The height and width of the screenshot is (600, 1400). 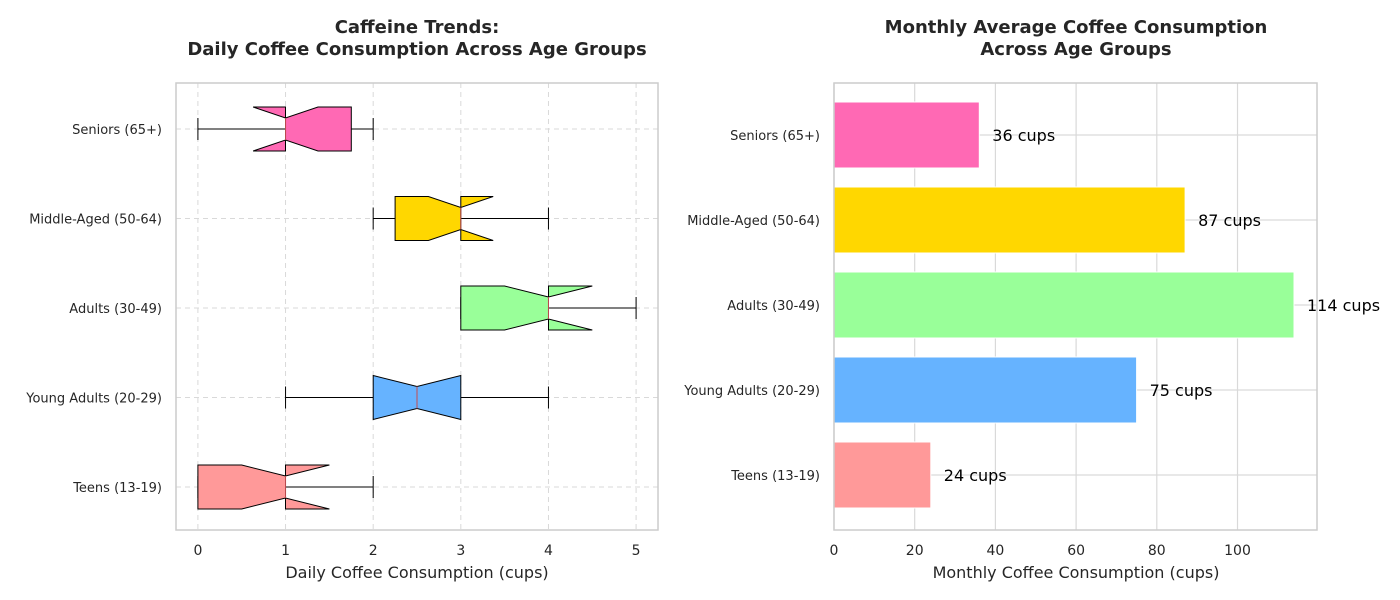 I want to click on boxplot-x-tick-label: 1, so click(x=285, y=551).